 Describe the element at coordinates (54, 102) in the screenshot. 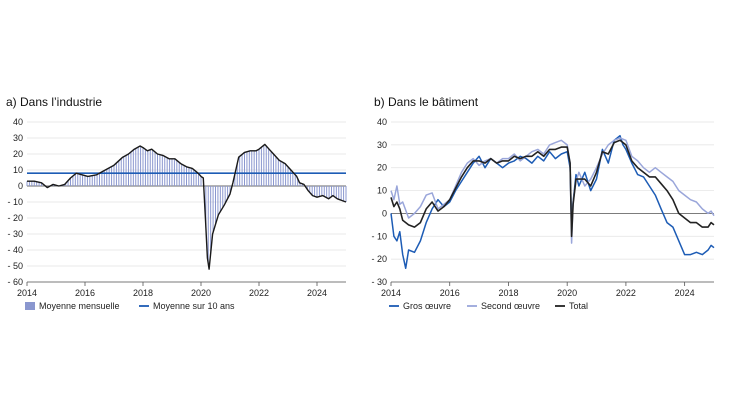

I see `panel-a-title: a) Dans l’industrie` at that location.